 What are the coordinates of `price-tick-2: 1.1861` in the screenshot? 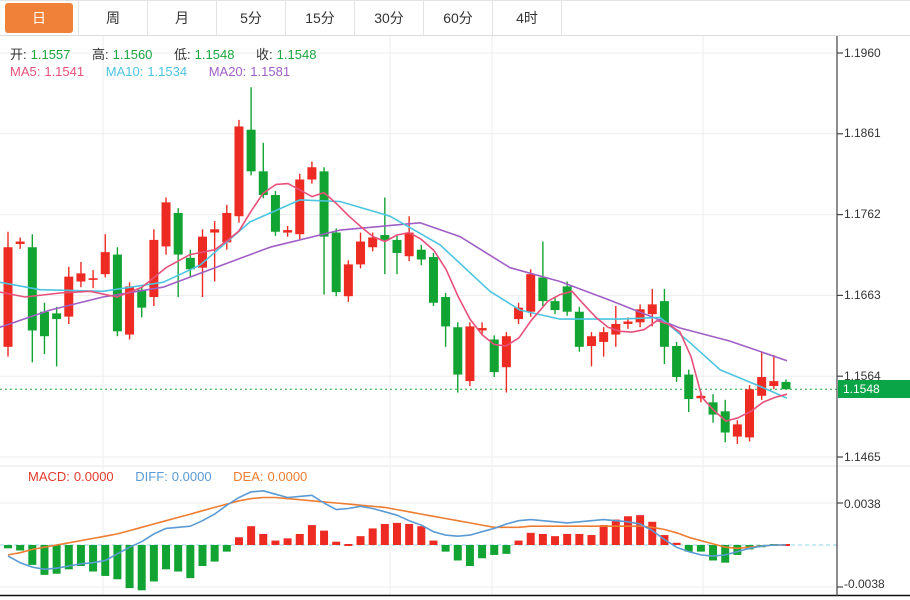 It's located at (862, 133).